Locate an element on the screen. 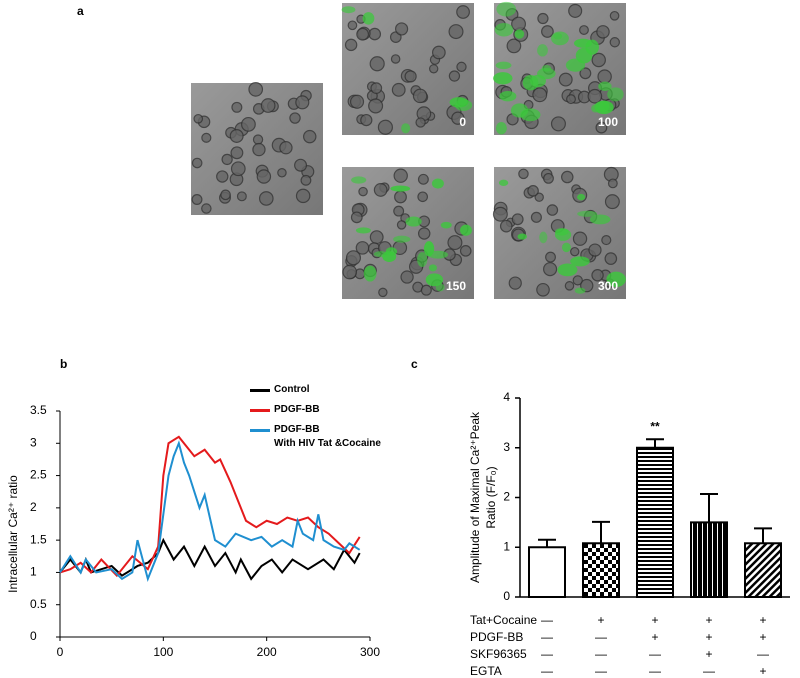 The image size is (800, 678). x-tick-label: 200 is located at coordinates (267, 652).